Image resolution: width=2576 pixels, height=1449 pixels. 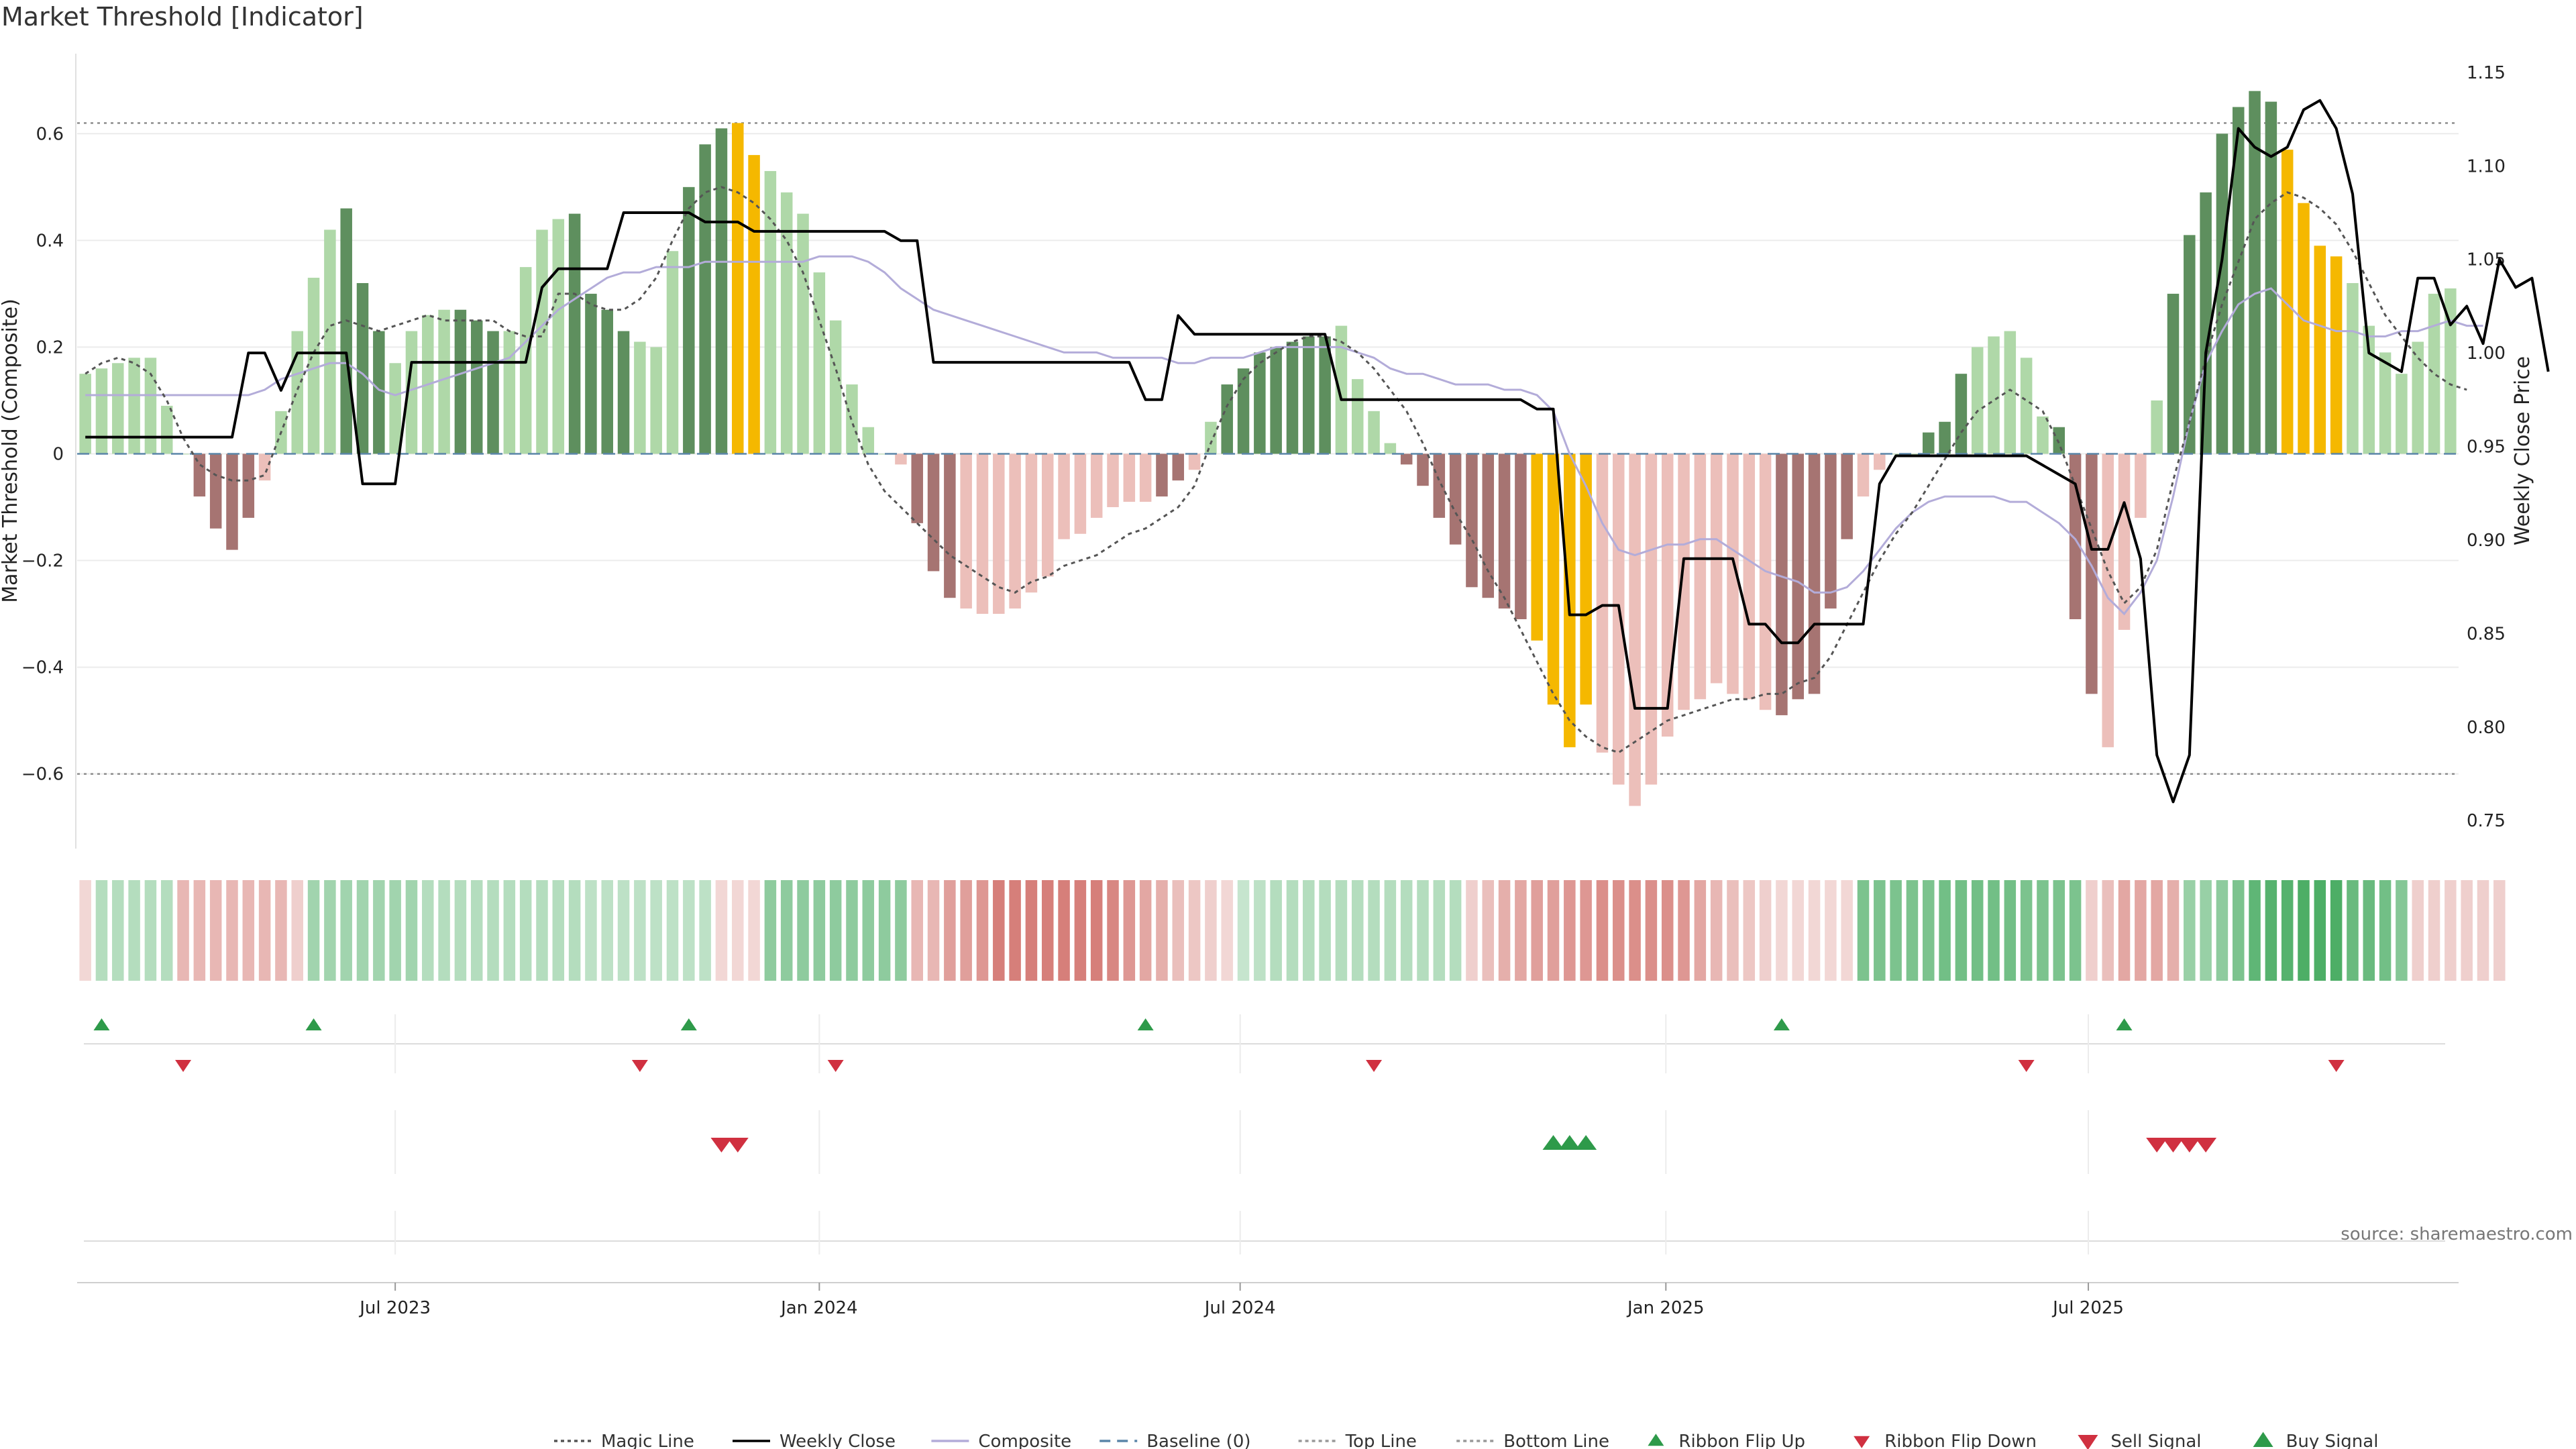 I want to click on chart-title: Market Threshold [Indicator], so click(x=182, y=17).